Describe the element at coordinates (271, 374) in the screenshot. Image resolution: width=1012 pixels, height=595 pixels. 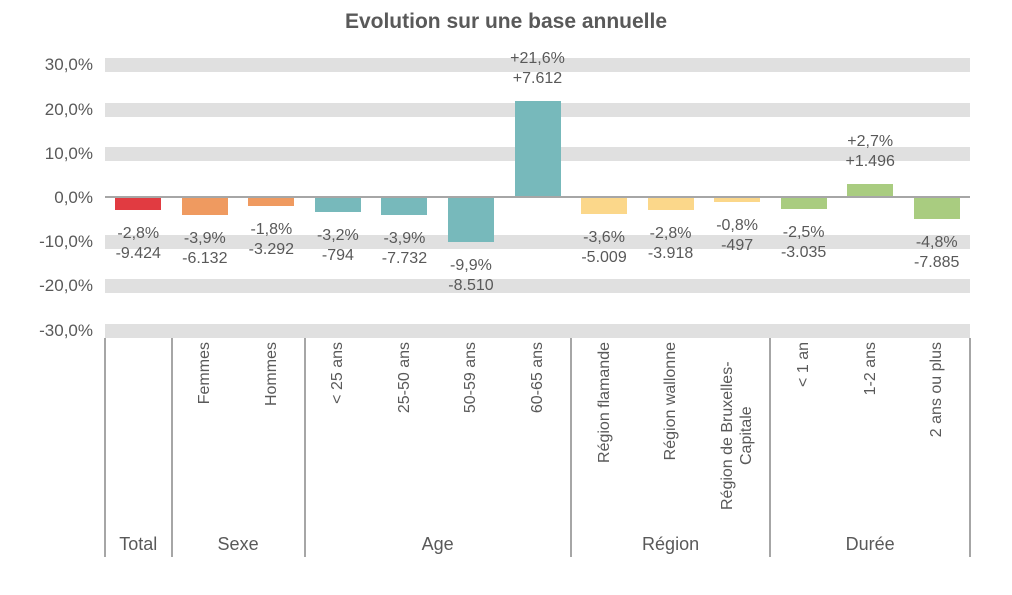
I see `category-label: Hommes` at that location.